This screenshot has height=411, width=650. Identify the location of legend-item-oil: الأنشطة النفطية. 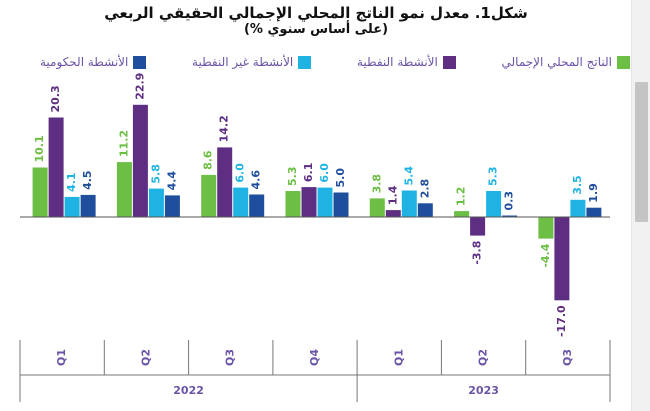
(406, 62).